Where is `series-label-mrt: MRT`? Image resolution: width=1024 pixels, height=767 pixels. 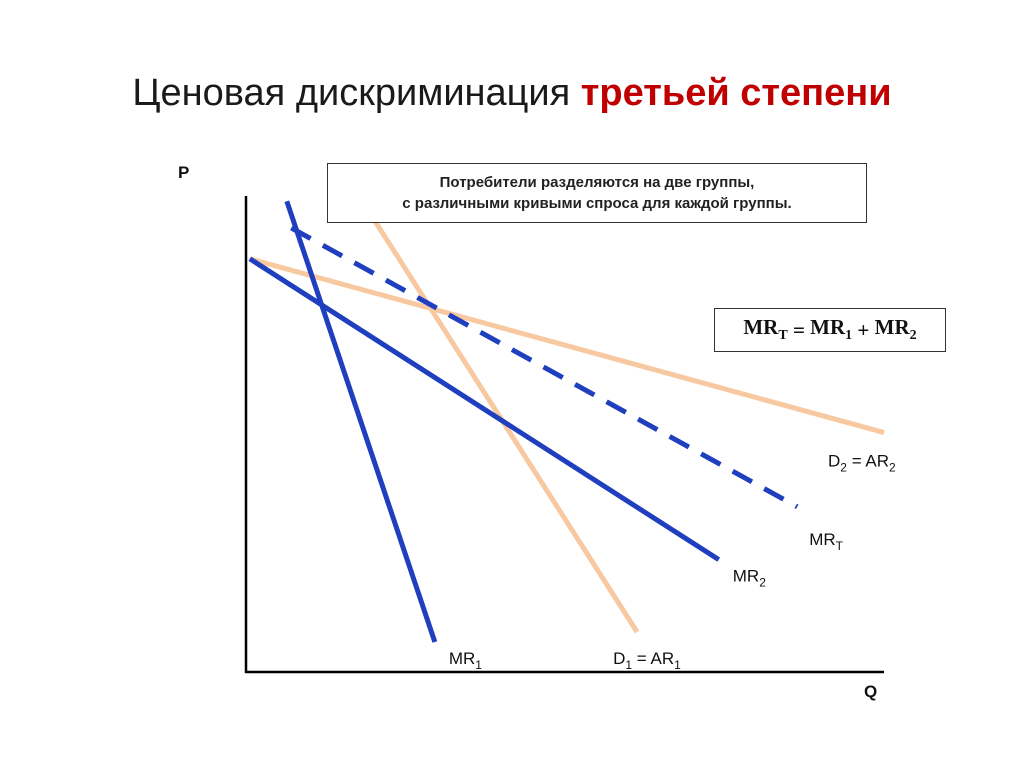 series-label-mrt: MRT is located at coordinates (826, 541).